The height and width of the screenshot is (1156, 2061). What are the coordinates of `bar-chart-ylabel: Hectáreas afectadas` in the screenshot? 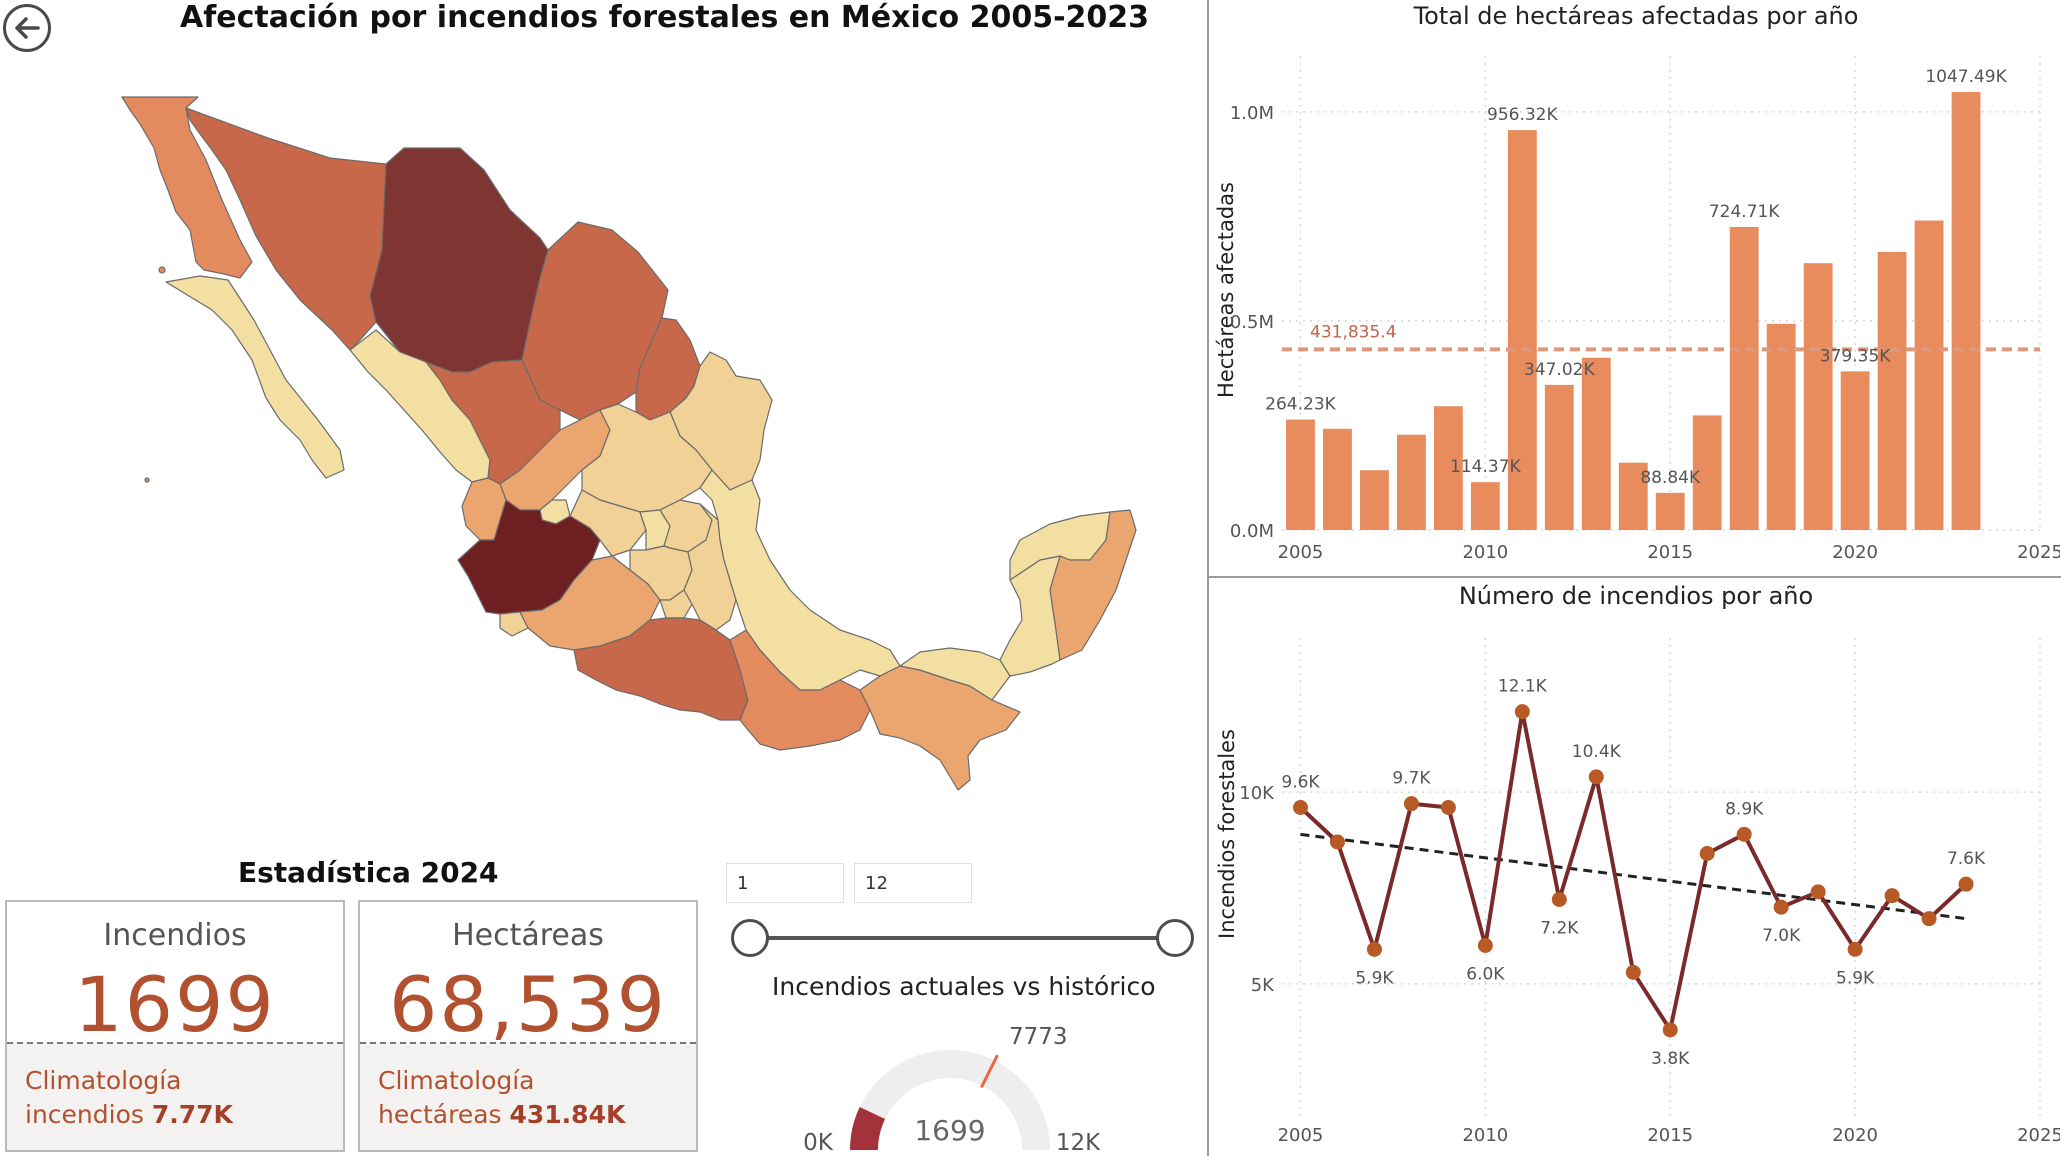 It's located at (1226, 290).